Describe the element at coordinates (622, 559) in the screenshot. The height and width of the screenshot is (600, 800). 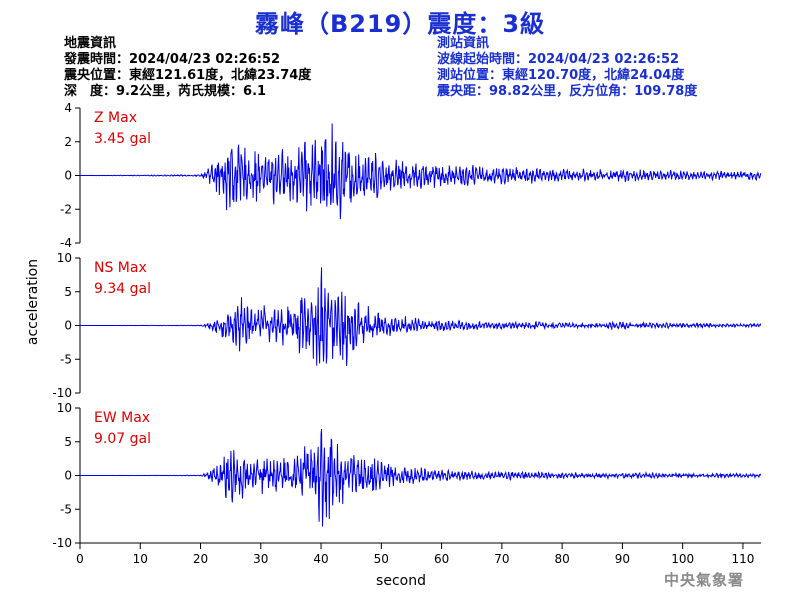
I see `x-tick-label: 90` at that location.